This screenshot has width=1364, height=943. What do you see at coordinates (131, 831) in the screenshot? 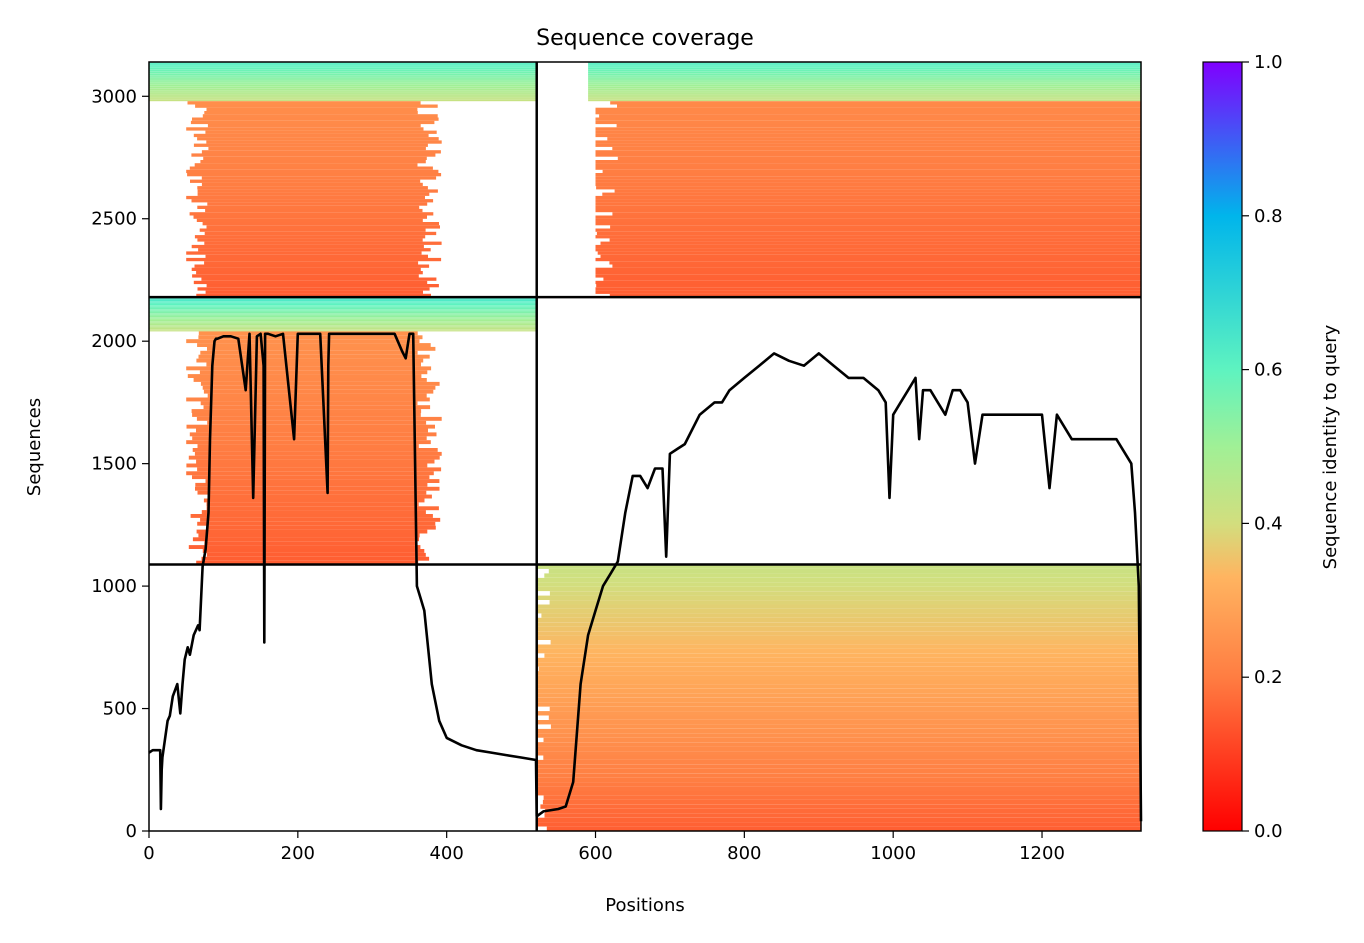
I see `y-tick-label: 0` at bounding box center [131, 831].